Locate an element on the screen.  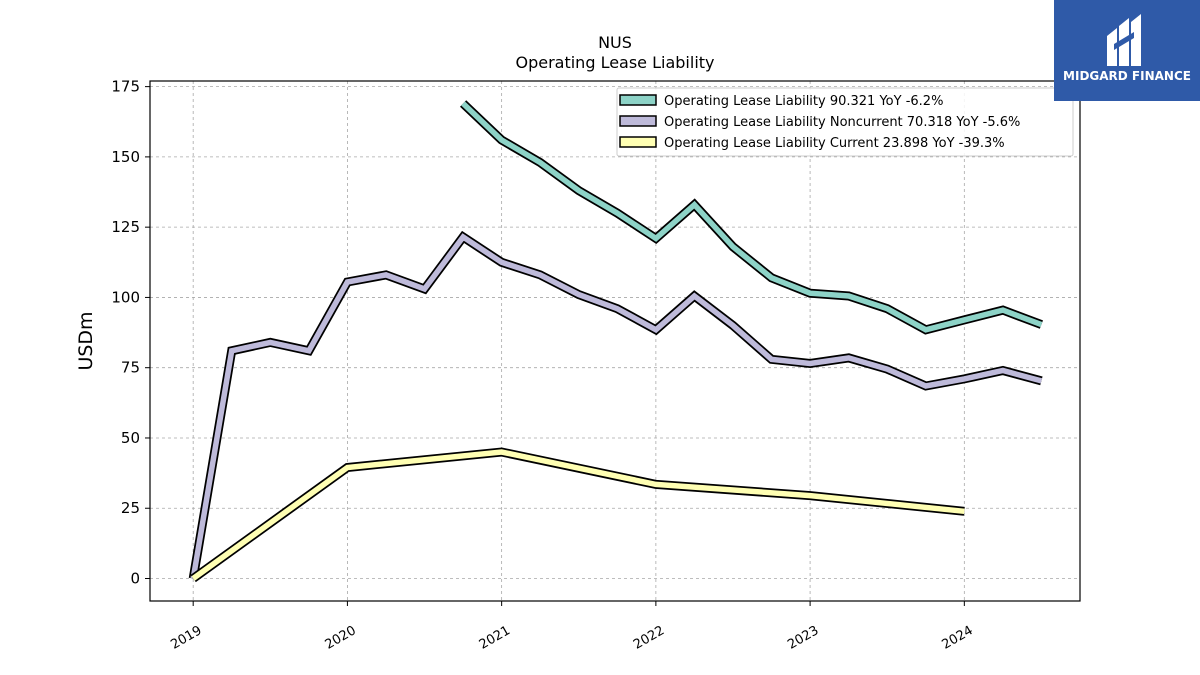
series-line is located at coordinates (578, 515).